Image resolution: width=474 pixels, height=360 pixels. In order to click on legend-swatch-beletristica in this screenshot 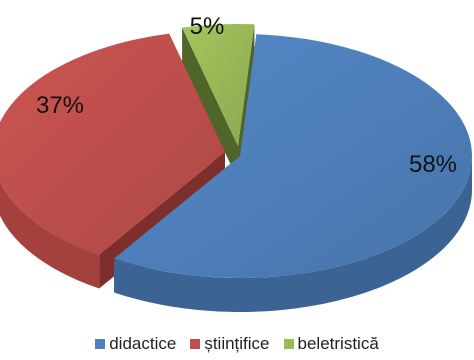, I will do `click(288, 344)`.